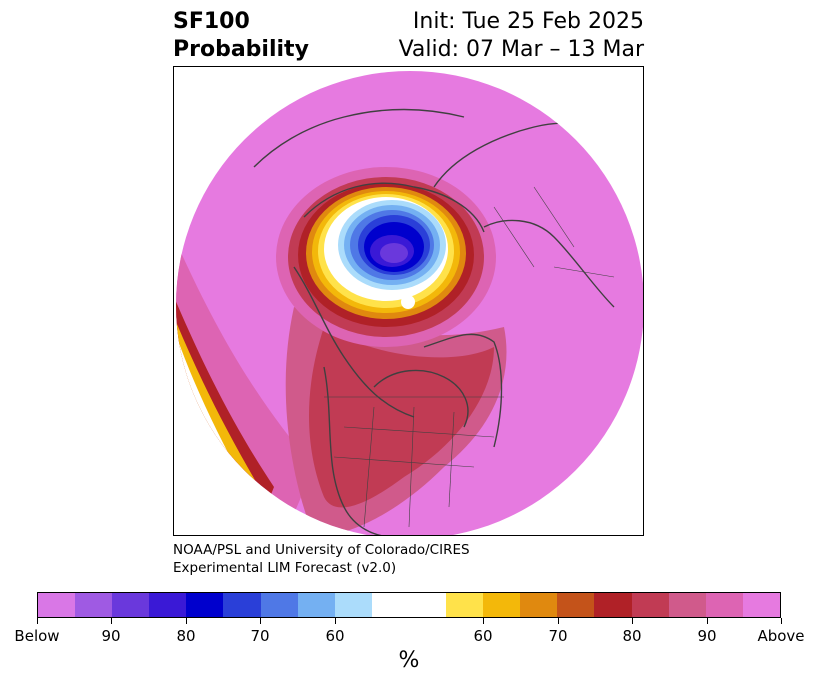  What do you see at coordinates (211, 21) in the screenshot?
I see `variable-name: SF100` at bounding box center [211, 21].